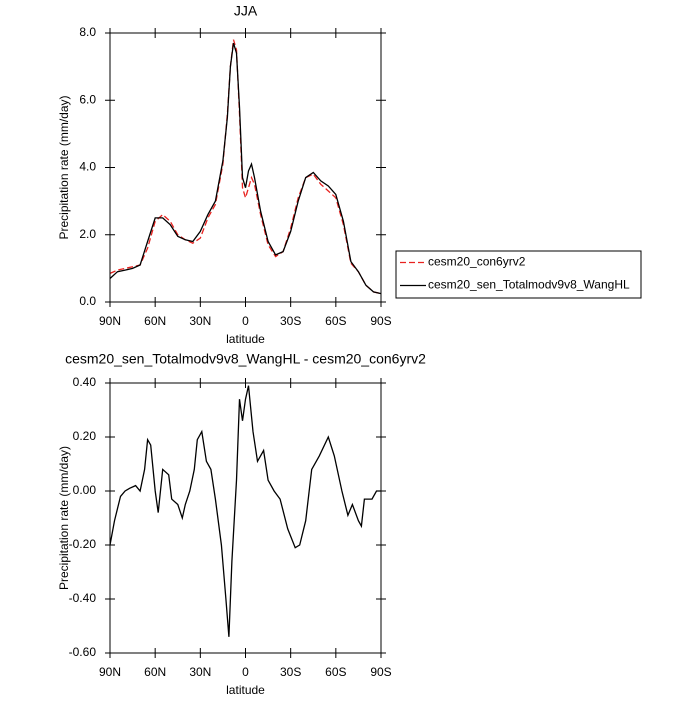 Image resolution: width=700 pixels, height=705 pixels. What do you see at coordinates (85, 436) in the screenshot?
I see `y-tick-label: 0.20` at bounding box center [85, 436].